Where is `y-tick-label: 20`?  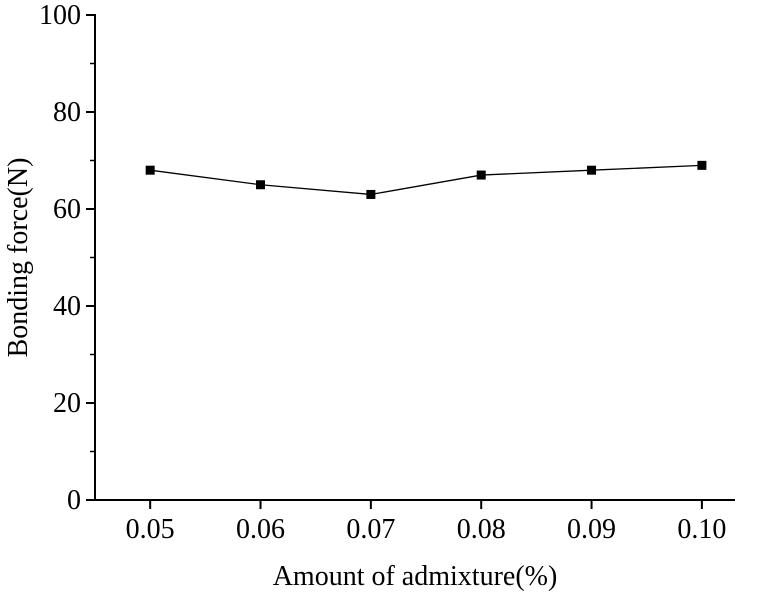 y-tick-label: 20 is located at coordinates (67, 403).